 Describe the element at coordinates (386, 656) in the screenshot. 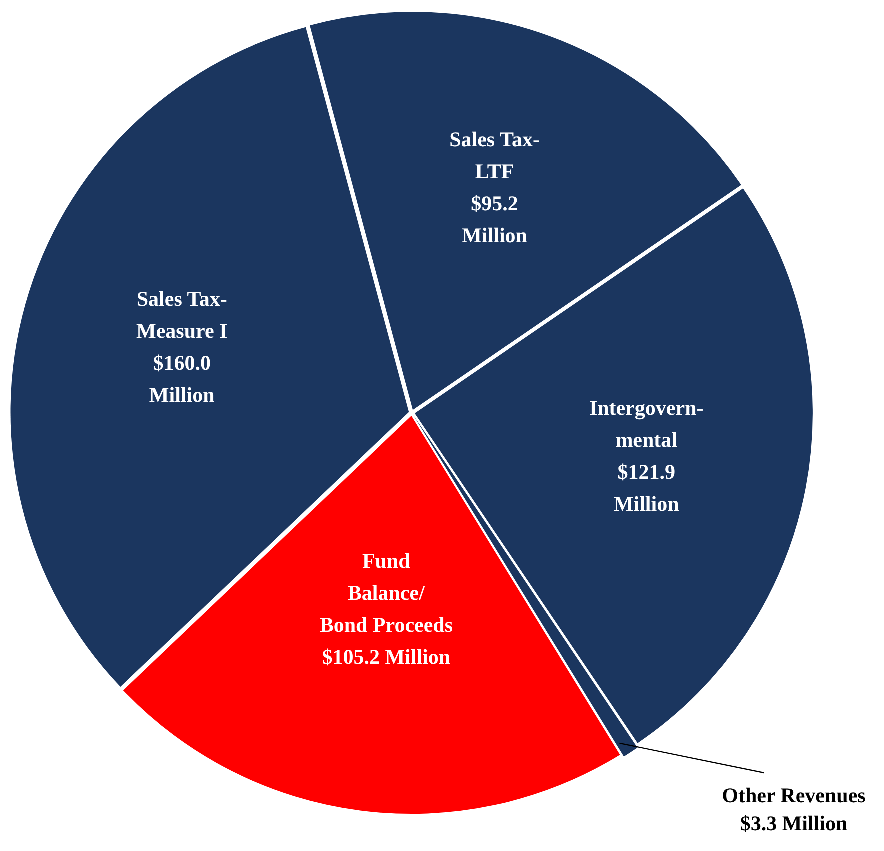

I see `data-label: $105.2 Million` at that location.